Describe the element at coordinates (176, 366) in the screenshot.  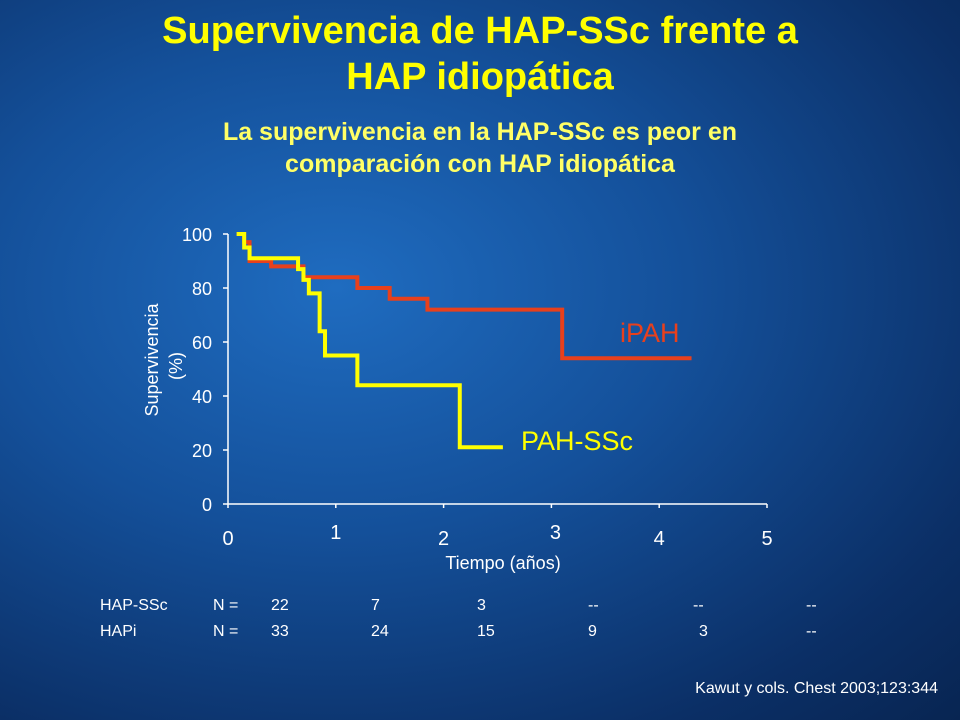
I see `y-axis-label-line-2: (%)` at that location.